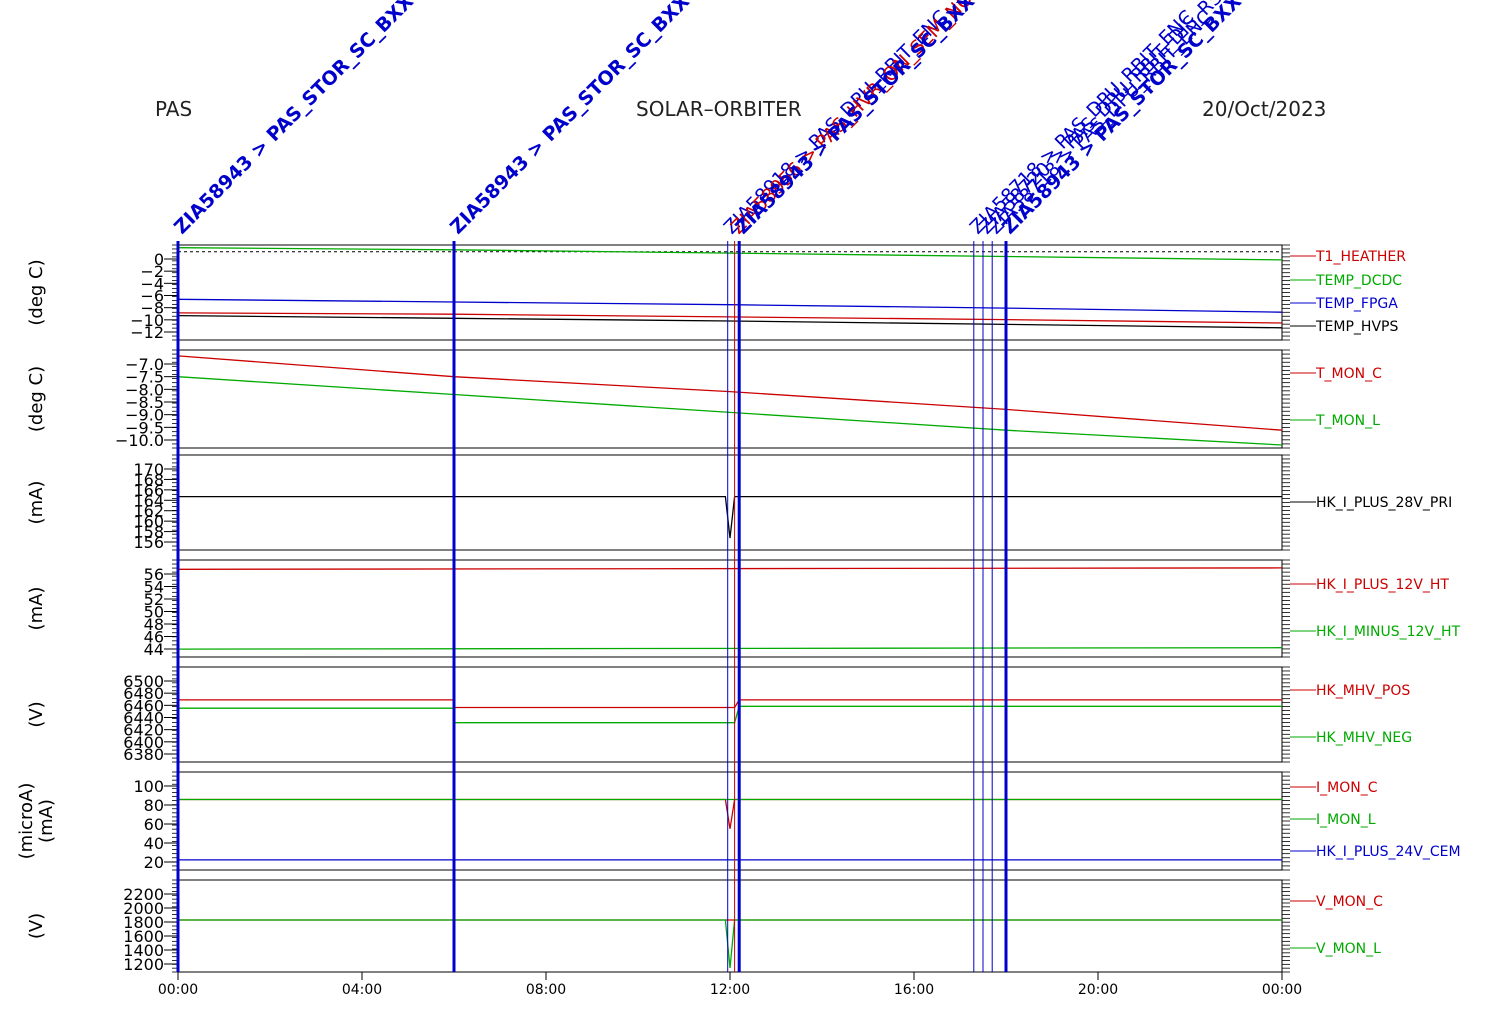  Describe the element at coordinates (1388, 852) in the screenshot. I see `legend-label: HK_I_PLUS_24V_CEM` at that location.